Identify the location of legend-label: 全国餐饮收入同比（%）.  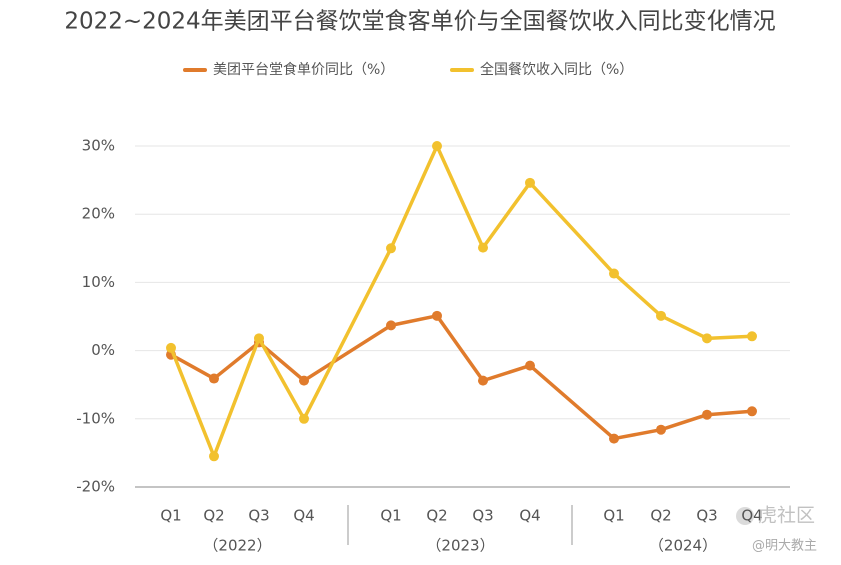
(556, 69).